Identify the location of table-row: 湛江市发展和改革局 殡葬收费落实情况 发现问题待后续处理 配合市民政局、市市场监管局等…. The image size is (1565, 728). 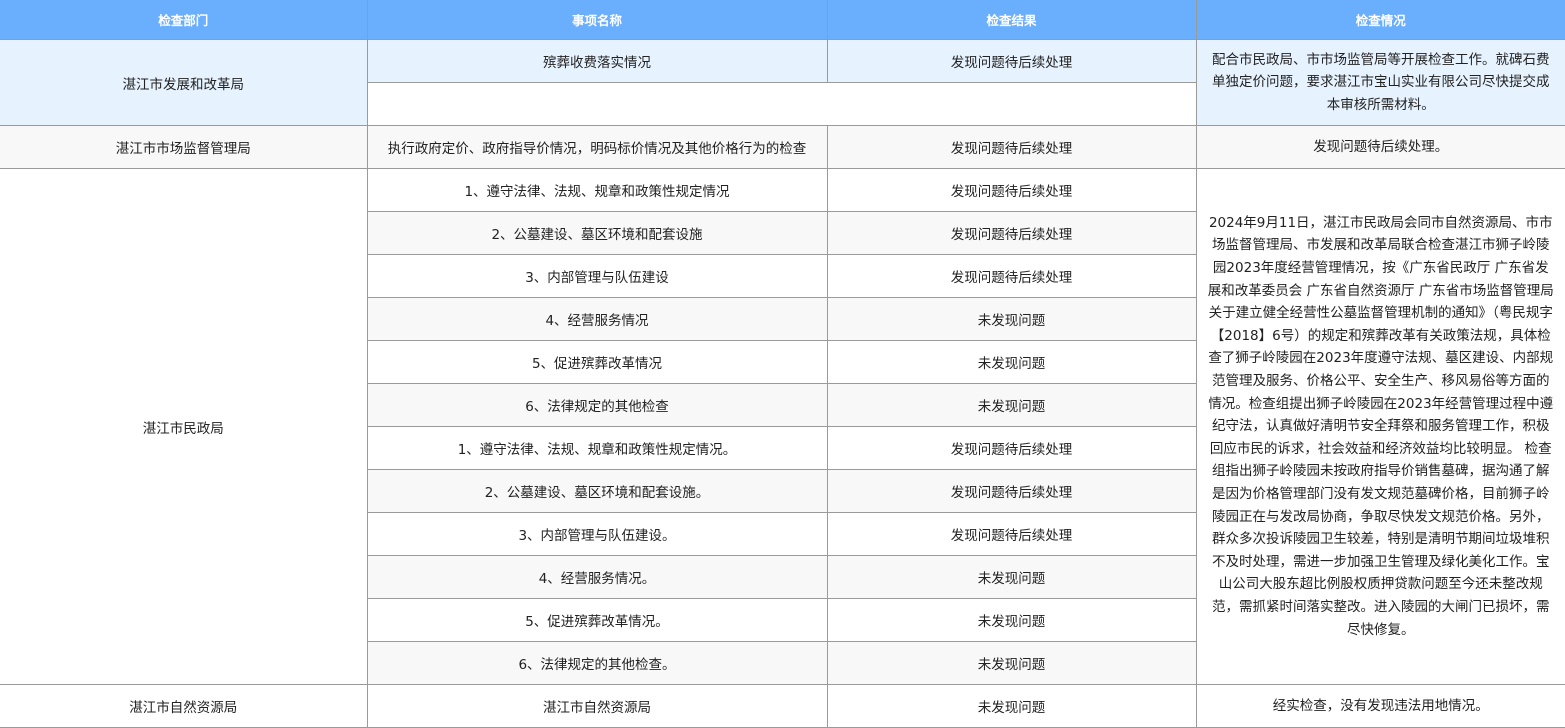
(782, 82).